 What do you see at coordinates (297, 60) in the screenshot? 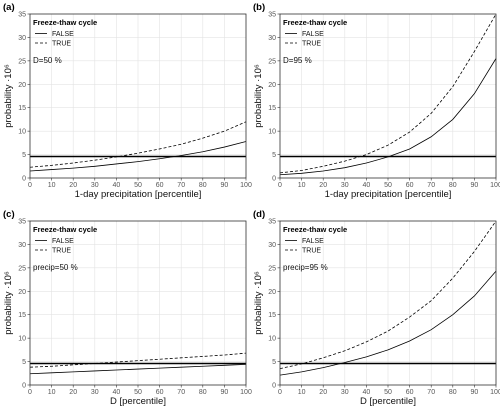
I see `panel-annotation: D=95 %` at bounding box center [297, 60].